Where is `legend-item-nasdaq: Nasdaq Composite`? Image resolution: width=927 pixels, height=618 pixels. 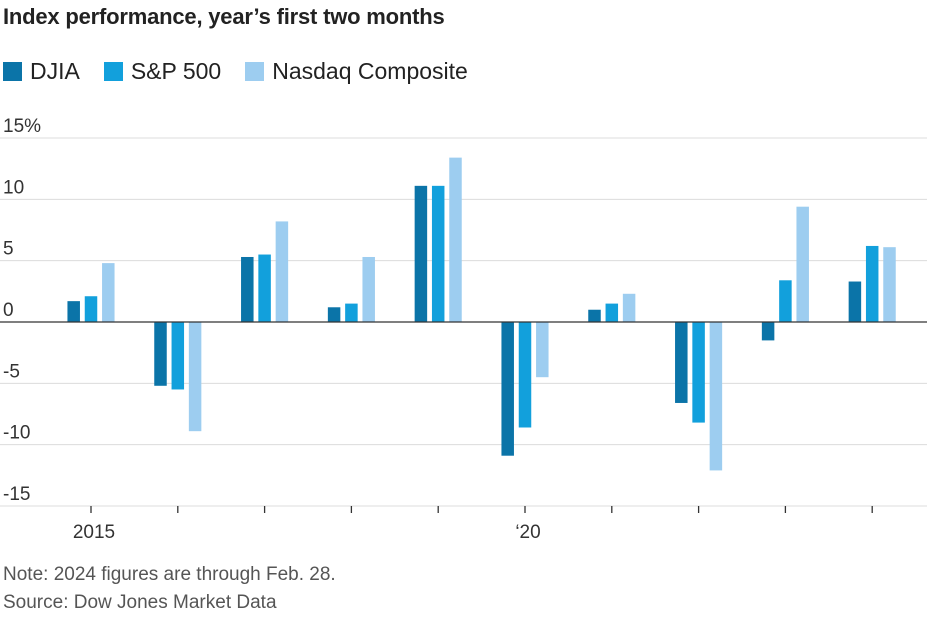
legend-item-nasdaq: Nasdaq Composite is located at coordinates (356, 71).